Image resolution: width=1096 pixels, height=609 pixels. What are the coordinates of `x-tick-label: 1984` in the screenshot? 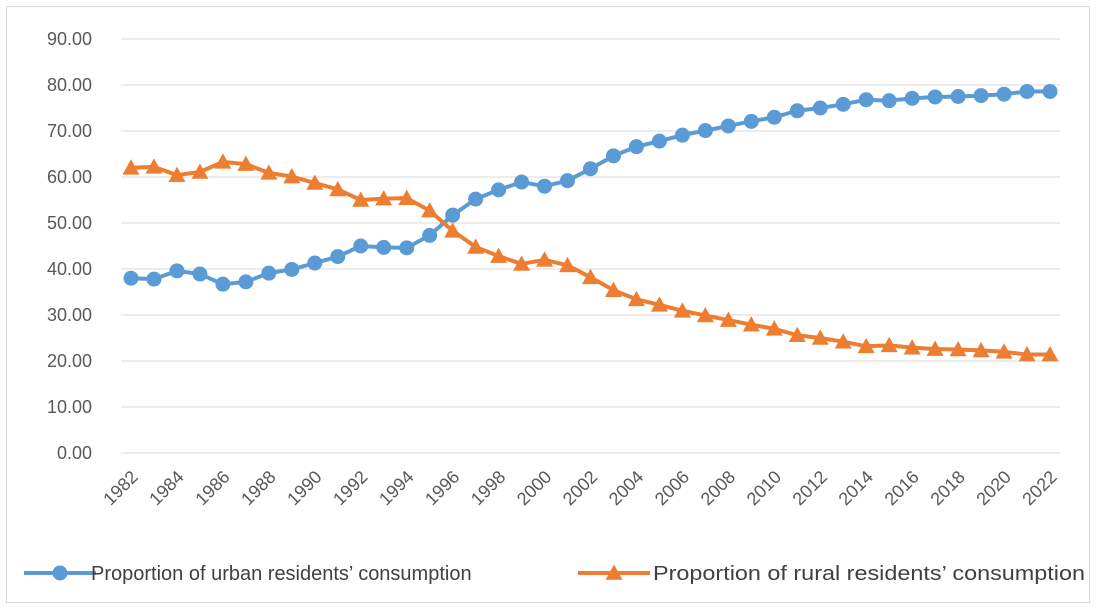 It's located at (166, 488).